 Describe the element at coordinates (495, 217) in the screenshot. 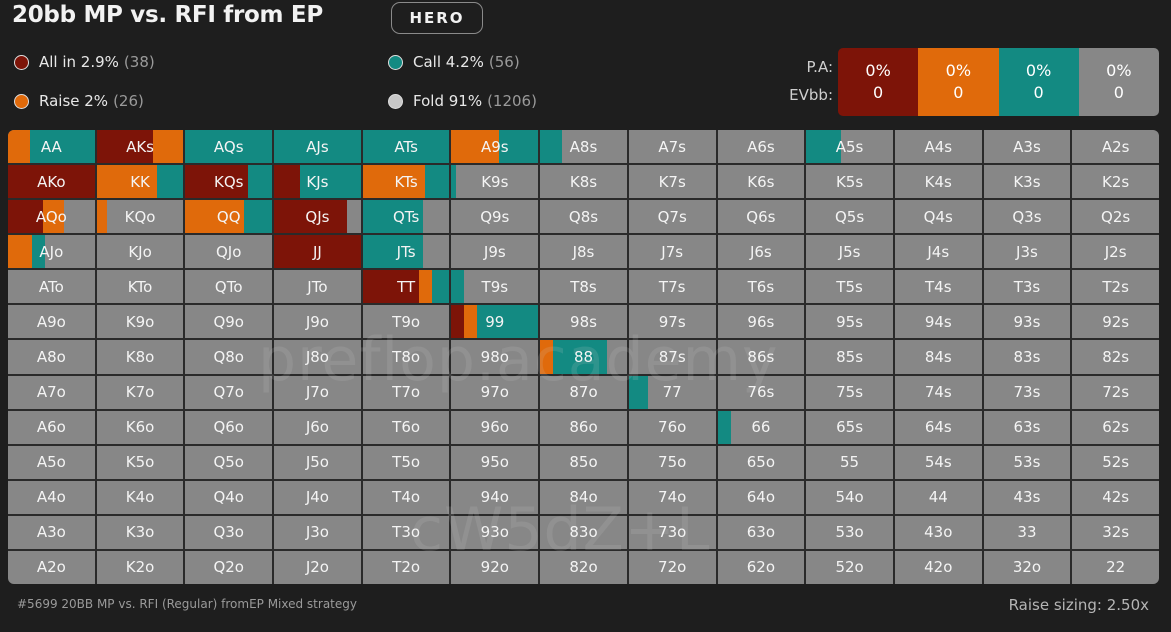

I see `hand-cell: Q9s` at that location.